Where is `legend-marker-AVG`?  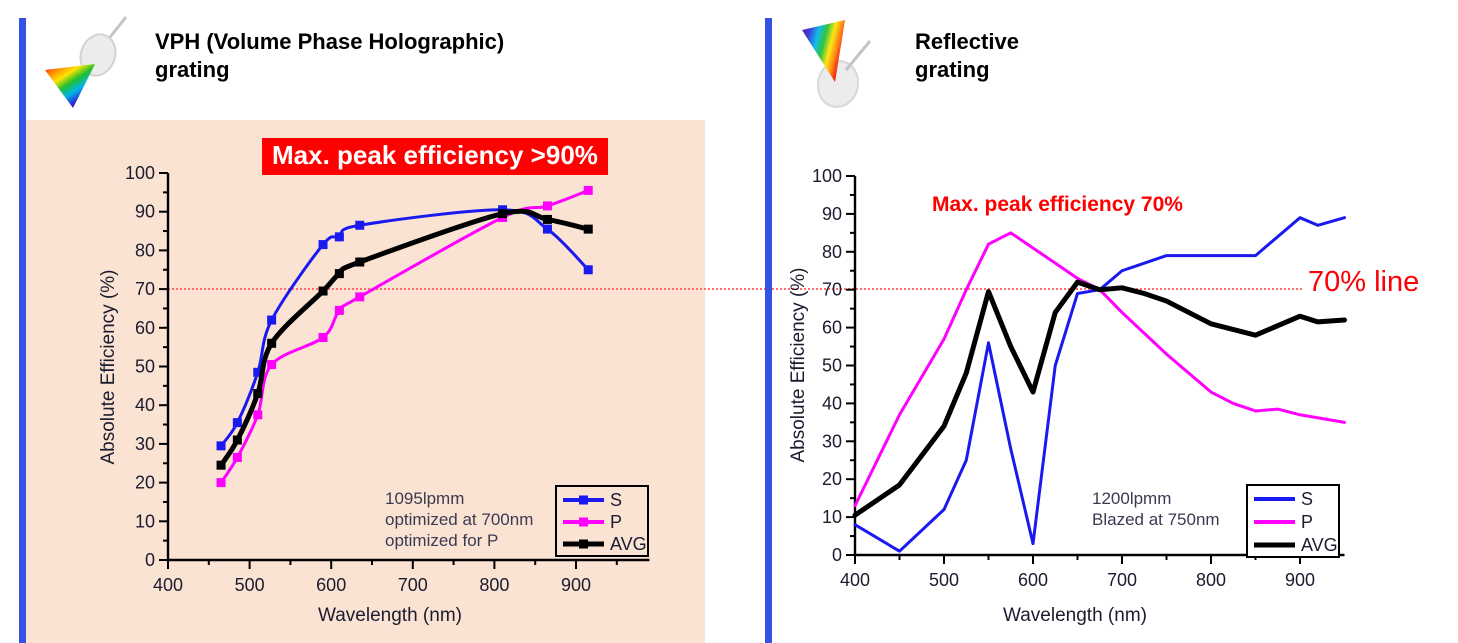 legend-marker-AVG is located at coordinates (583, 544).